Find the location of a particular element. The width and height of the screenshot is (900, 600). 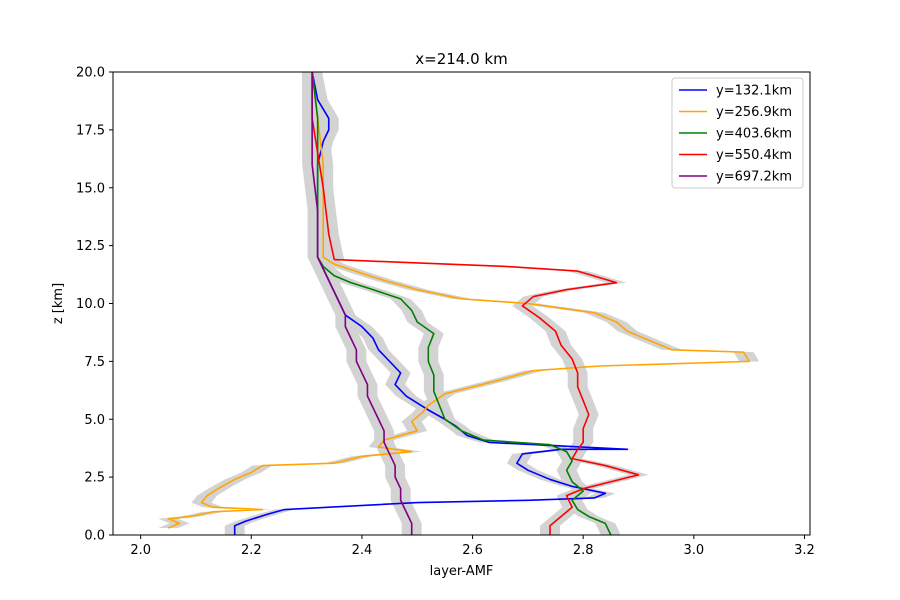

x-axis: 2.0 2.2 2.4 2.6 2.8 3.0 3.2 is located at coordinates (472, 546).